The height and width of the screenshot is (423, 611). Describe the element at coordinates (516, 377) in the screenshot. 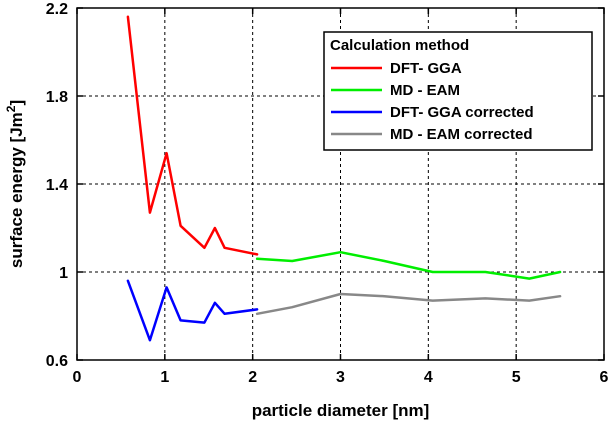

I see `x-tick-label: 5` at that location.